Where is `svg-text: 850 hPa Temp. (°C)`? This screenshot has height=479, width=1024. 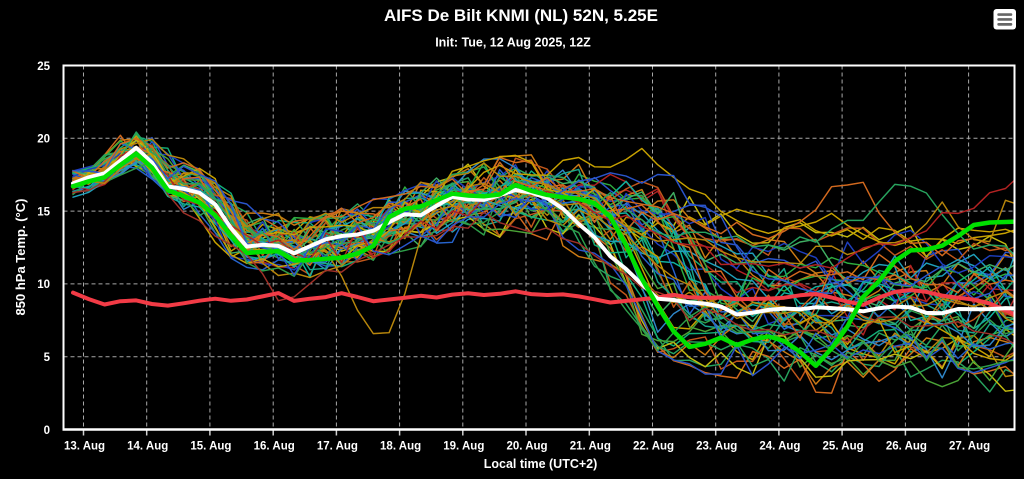
svg-text: 850 hPa Temp. (°C) is located at coordinates (20, 257).